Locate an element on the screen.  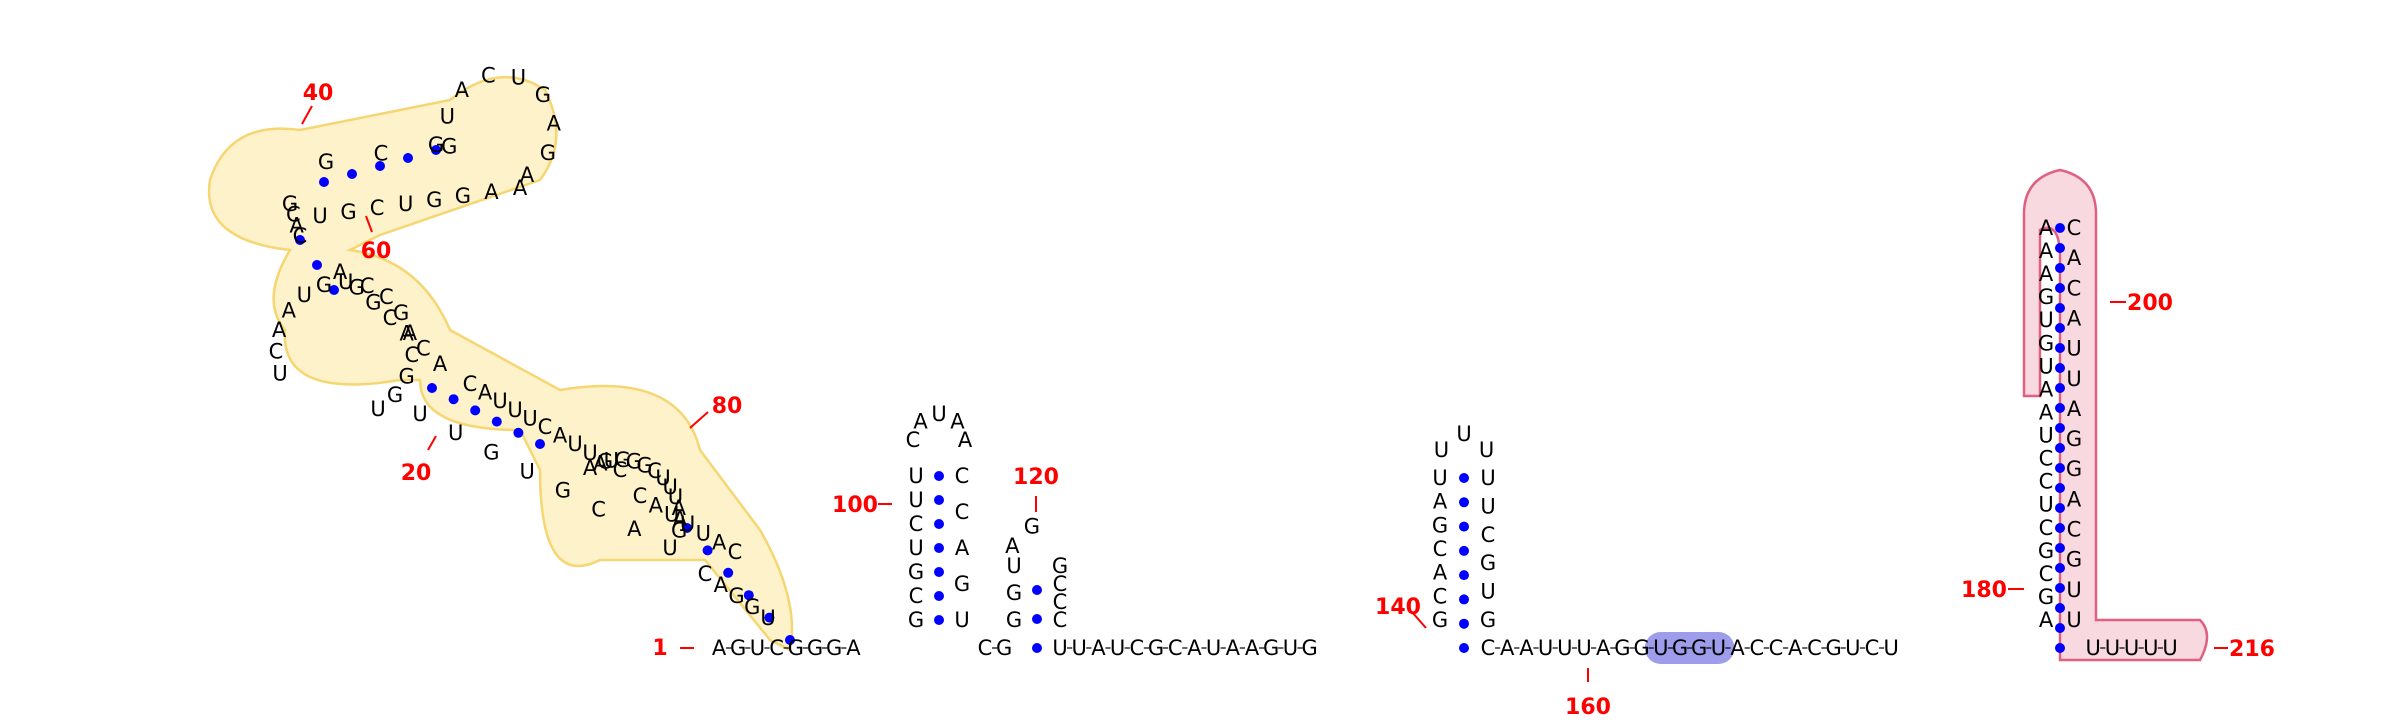
position-label-140: 140 is located at coordinates (1398, 607).